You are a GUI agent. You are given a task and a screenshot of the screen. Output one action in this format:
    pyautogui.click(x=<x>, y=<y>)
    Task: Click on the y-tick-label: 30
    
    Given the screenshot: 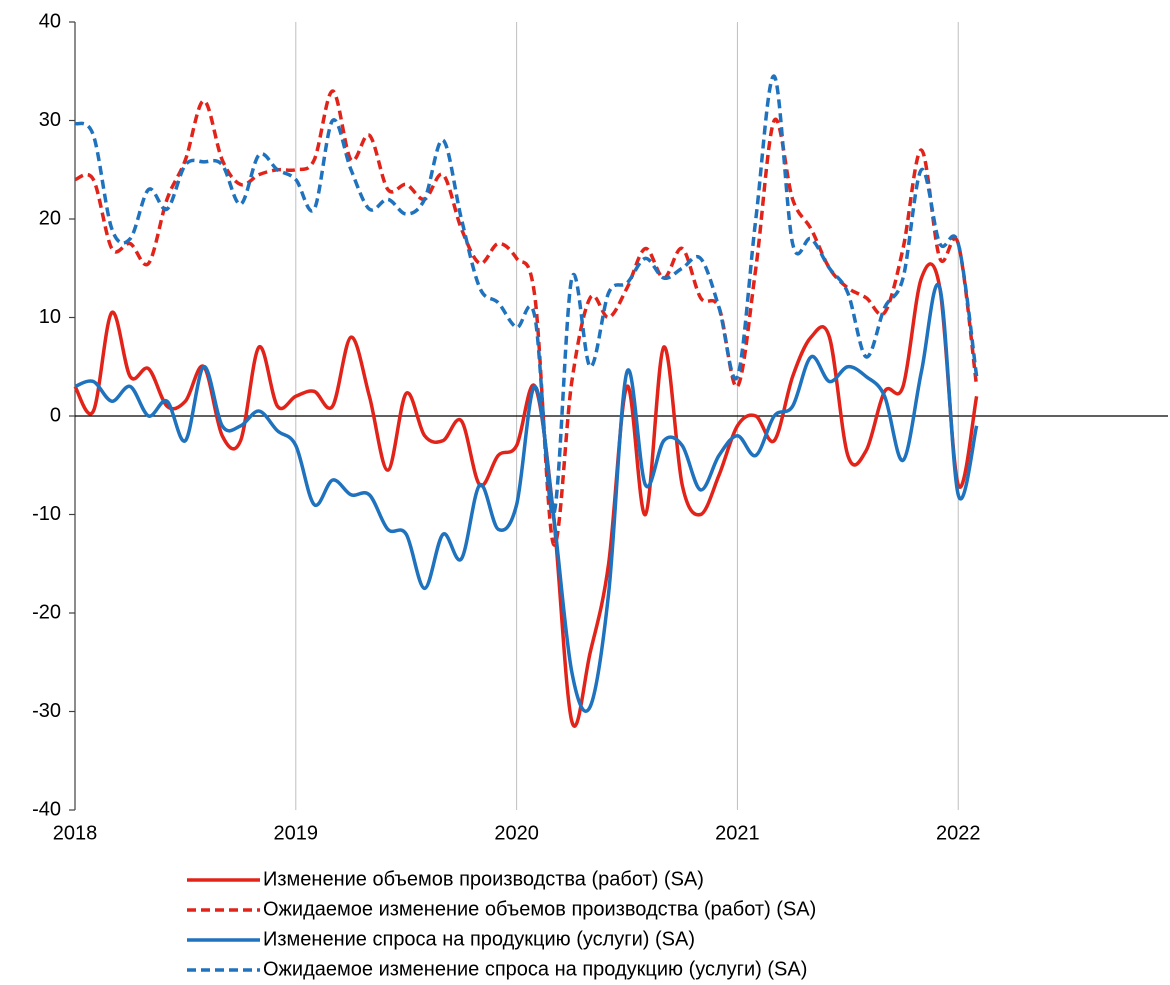 What is the action you would take?
    pyautogui.click(x=50, y=120)
    